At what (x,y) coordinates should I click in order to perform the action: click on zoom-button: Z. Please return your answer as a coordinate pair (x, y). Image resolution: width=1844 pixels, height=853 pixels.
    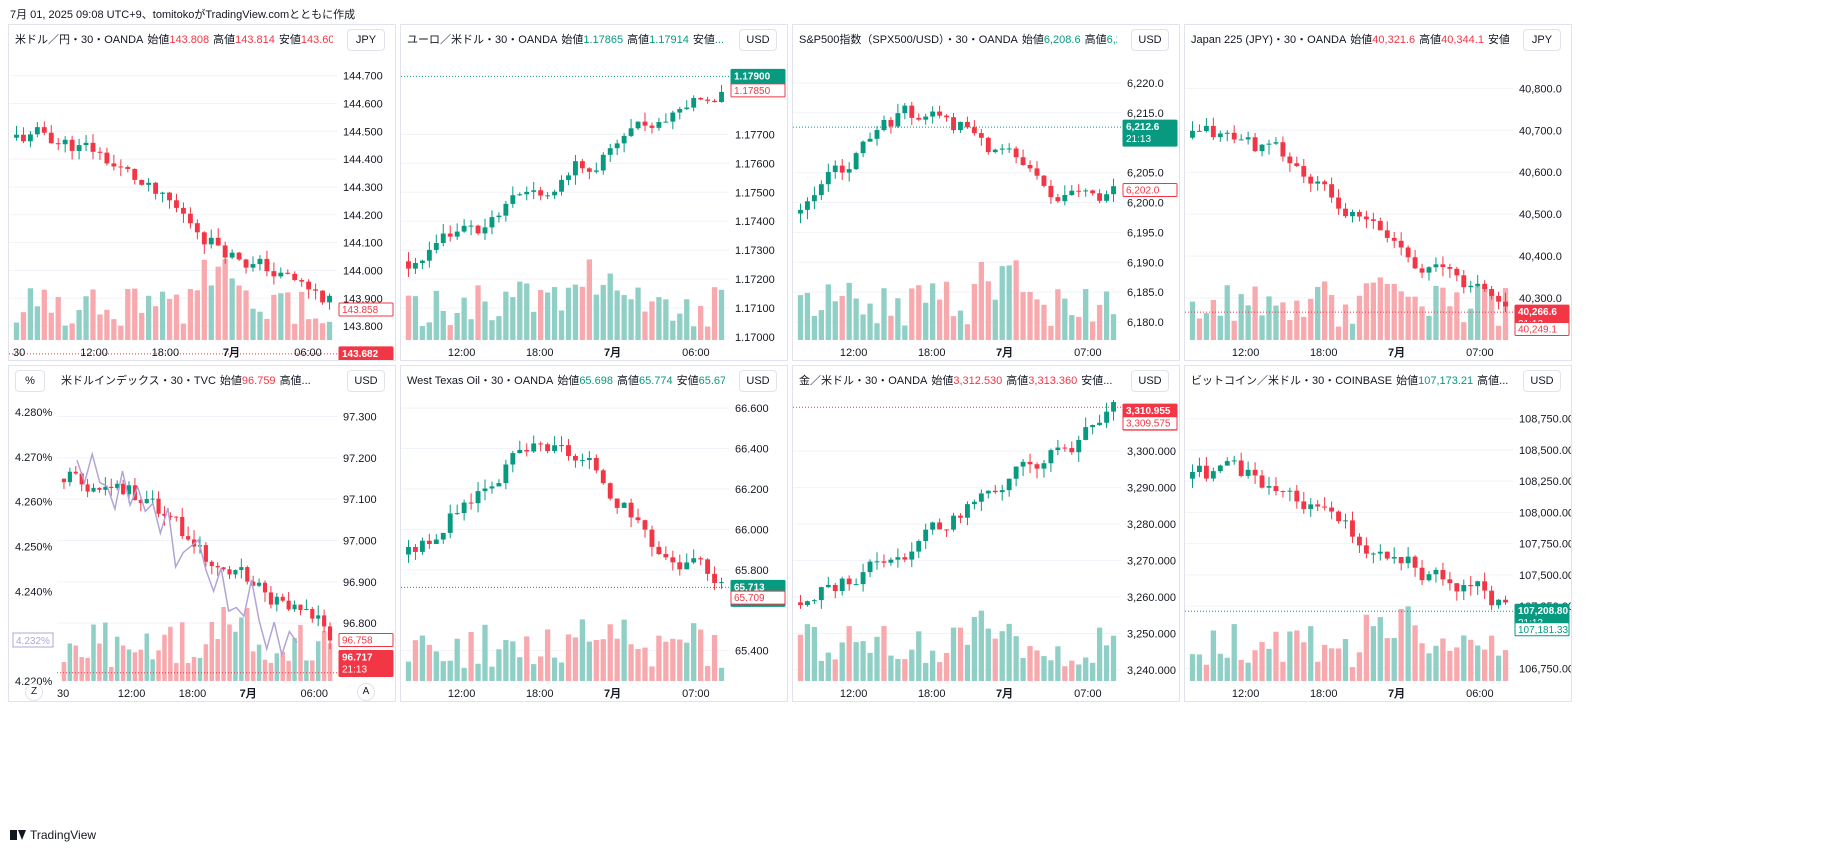
    Looking at the image, I should click on (34, 692).